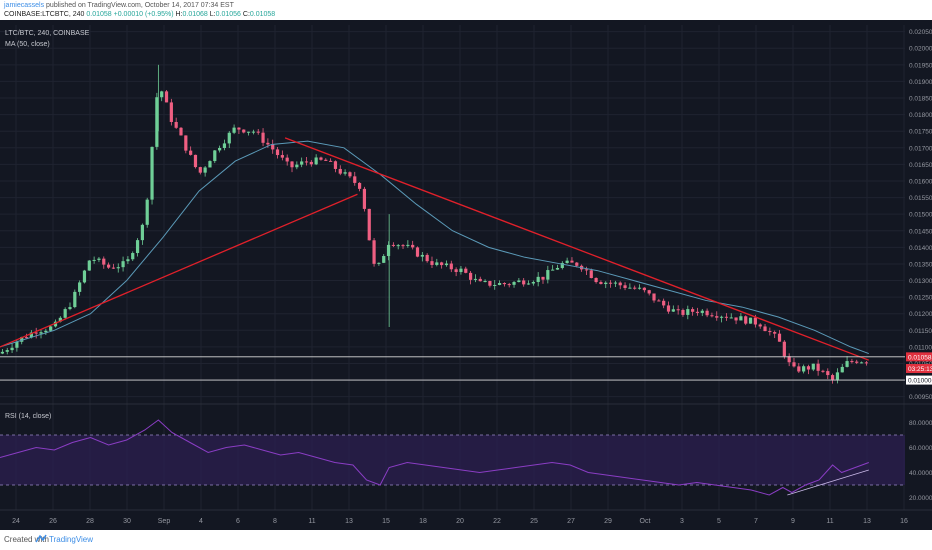  I want to click on y-tick-label: 0.01150, so click(920, 331).